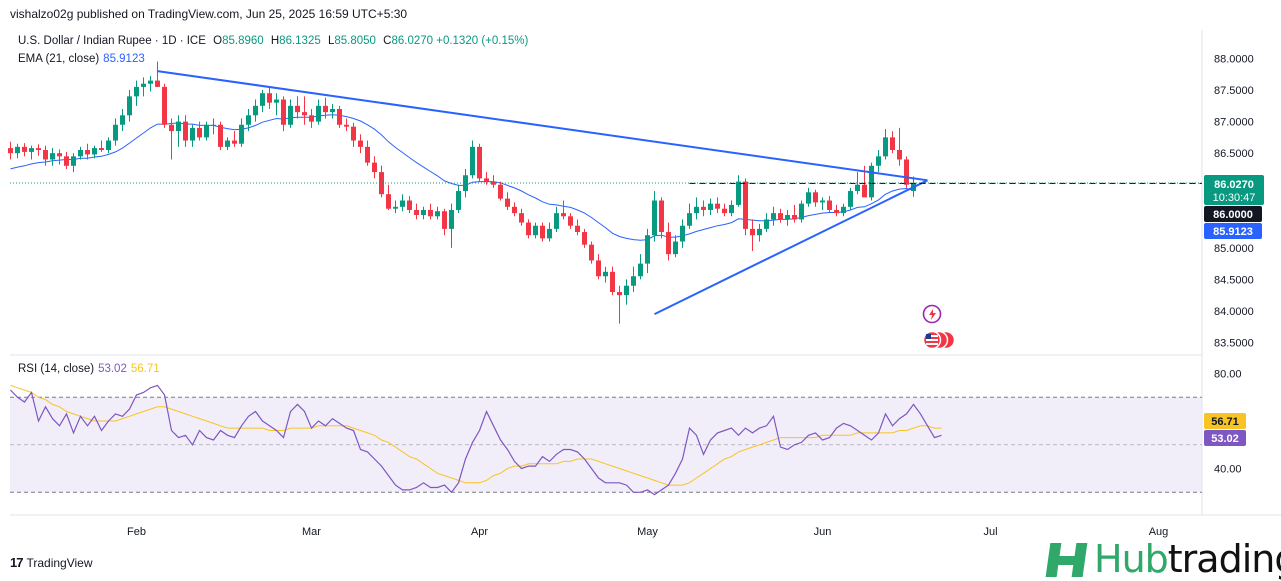  What do you see at coordinates (311, 532) in the screenshot?
I see `time-tick-label: Mar` at bounding box center [311, 532].